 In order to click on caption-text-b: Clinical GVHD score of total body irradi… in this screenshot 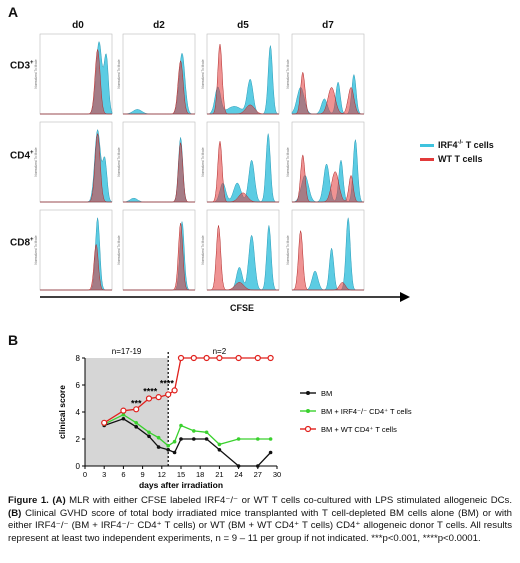, I will do `click(260, 525)`.